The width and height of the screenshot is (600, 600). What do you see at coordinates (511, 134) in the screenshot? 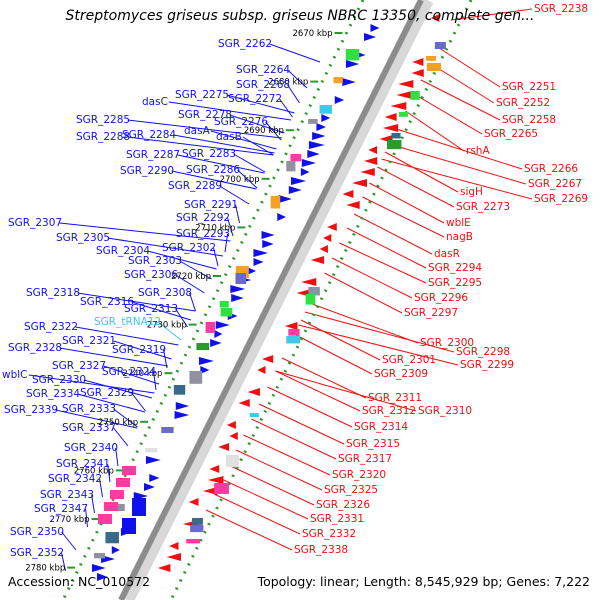
I see `gene-label-sgr-2265: SGR_2265` at bounding box center [511, 134].